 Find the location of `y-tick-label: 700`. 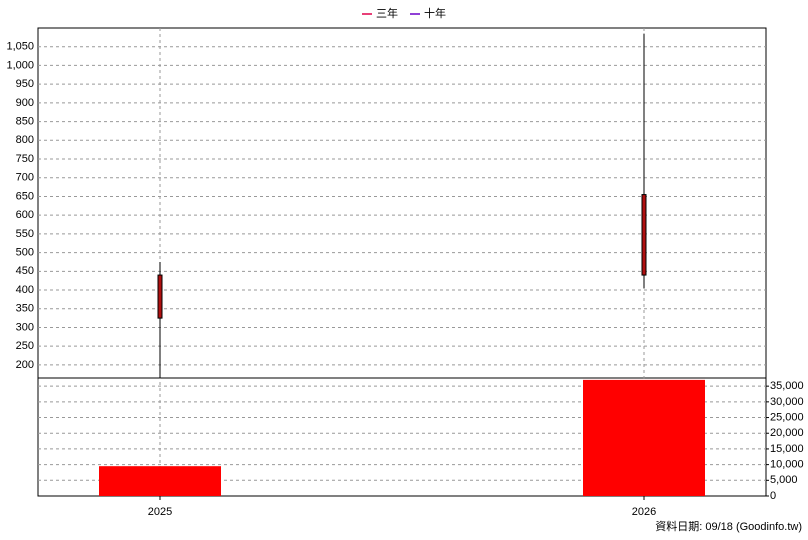

y-tick-label: 700 is located at coordinates (25, 178).